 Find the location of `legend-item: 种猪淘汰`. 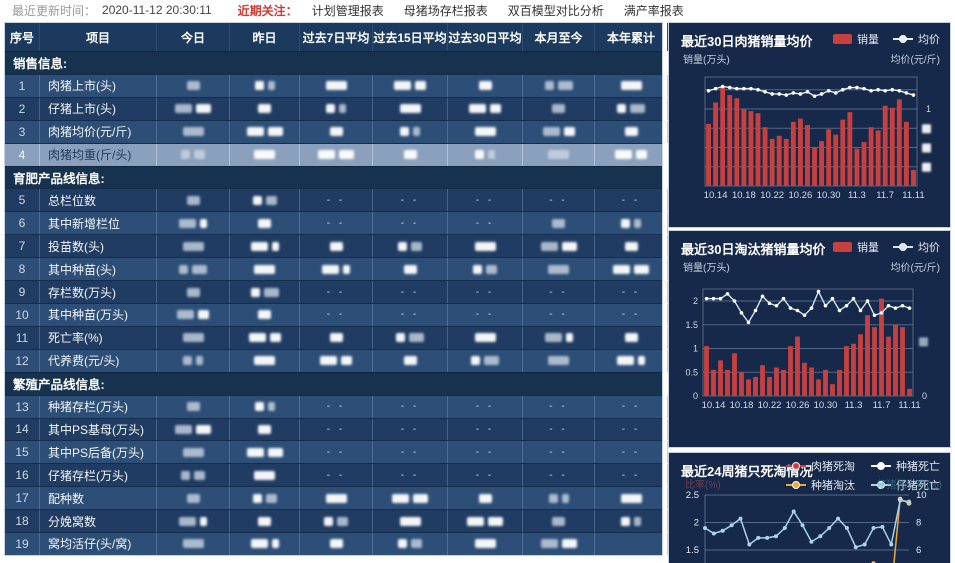

legend-item: 种猪淘汰 is located at coordinates (820, 485).